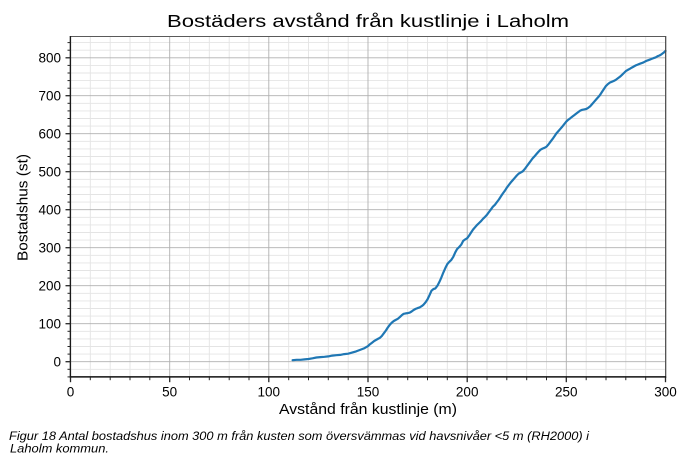  Describe the element at coordinates (368, 392) in the screenshot. I see `svg-text: 150` at that location.